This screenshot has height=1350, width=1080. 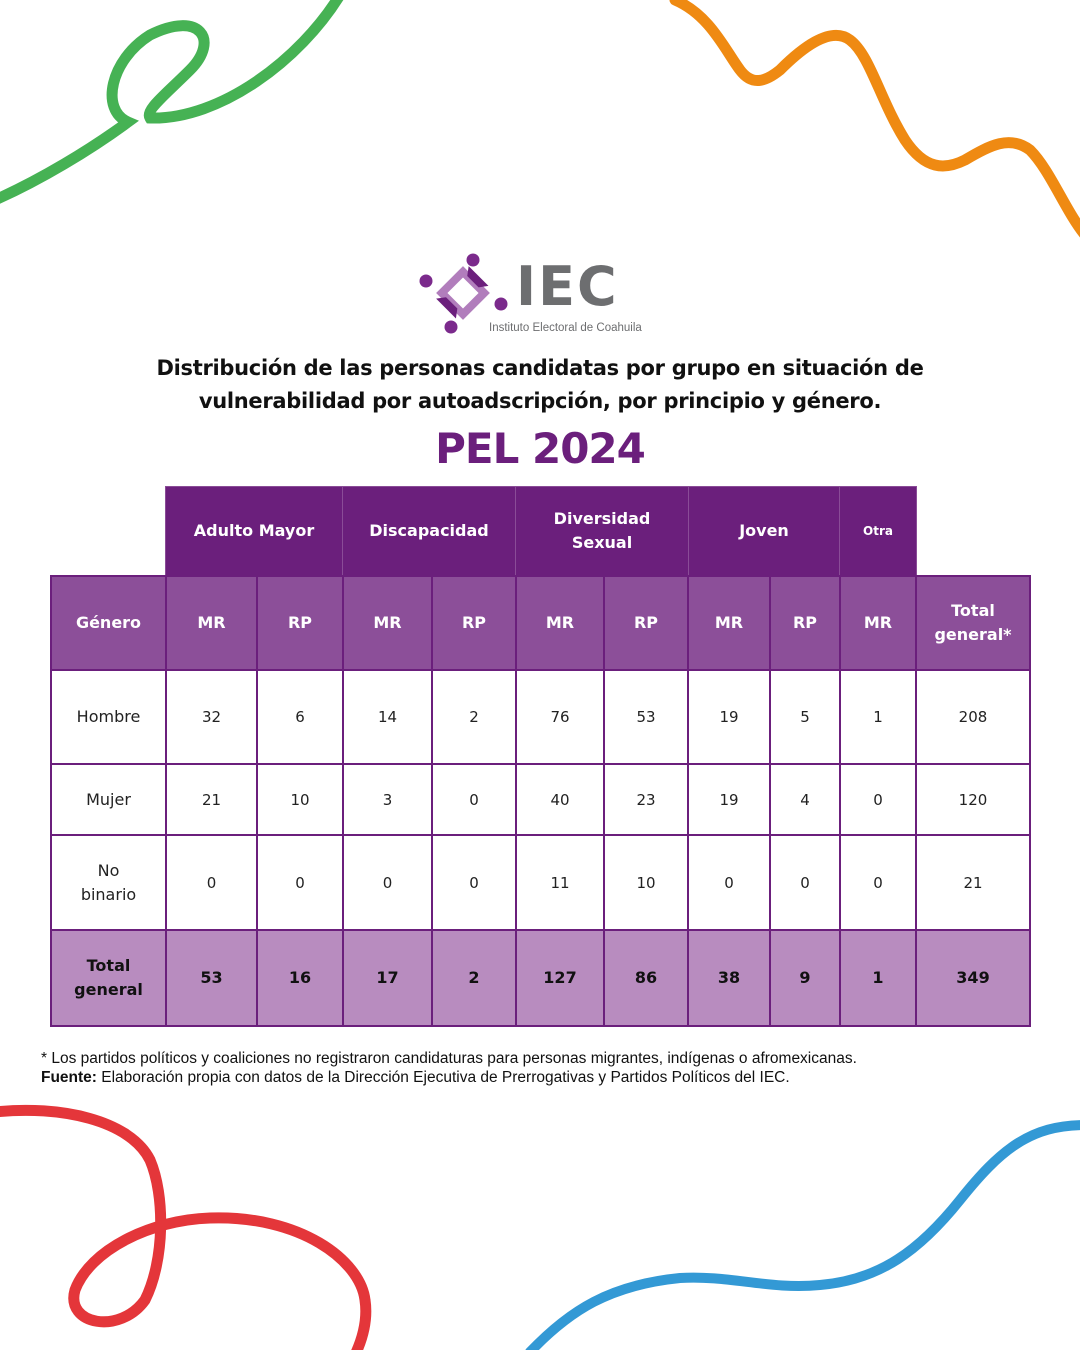 I want to click on orange-squiggle-icon, so click(x=874, y=119).